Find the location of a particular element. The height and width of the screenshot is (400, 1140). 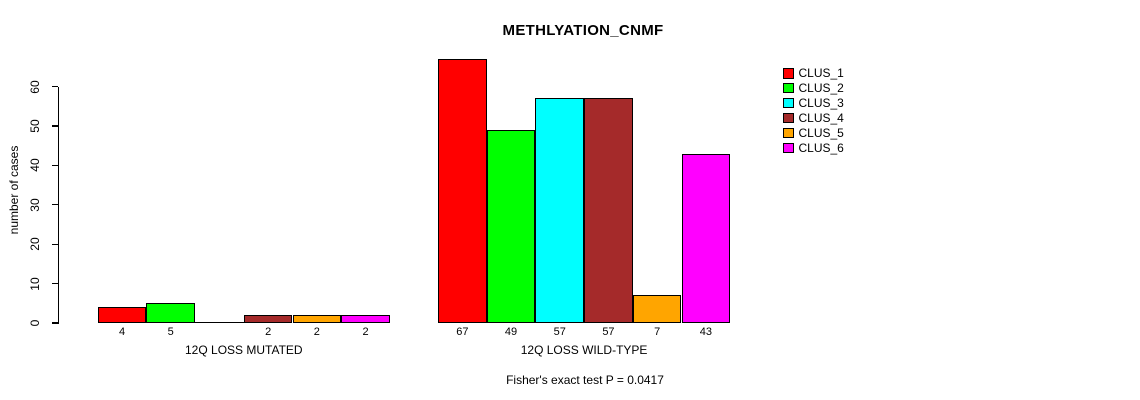

bar-value-label: 5 is located at coordinates (170, 332).